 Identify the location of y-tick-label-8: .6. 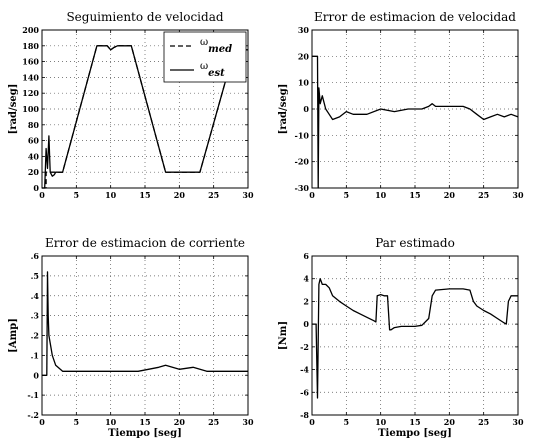
(35, 256).